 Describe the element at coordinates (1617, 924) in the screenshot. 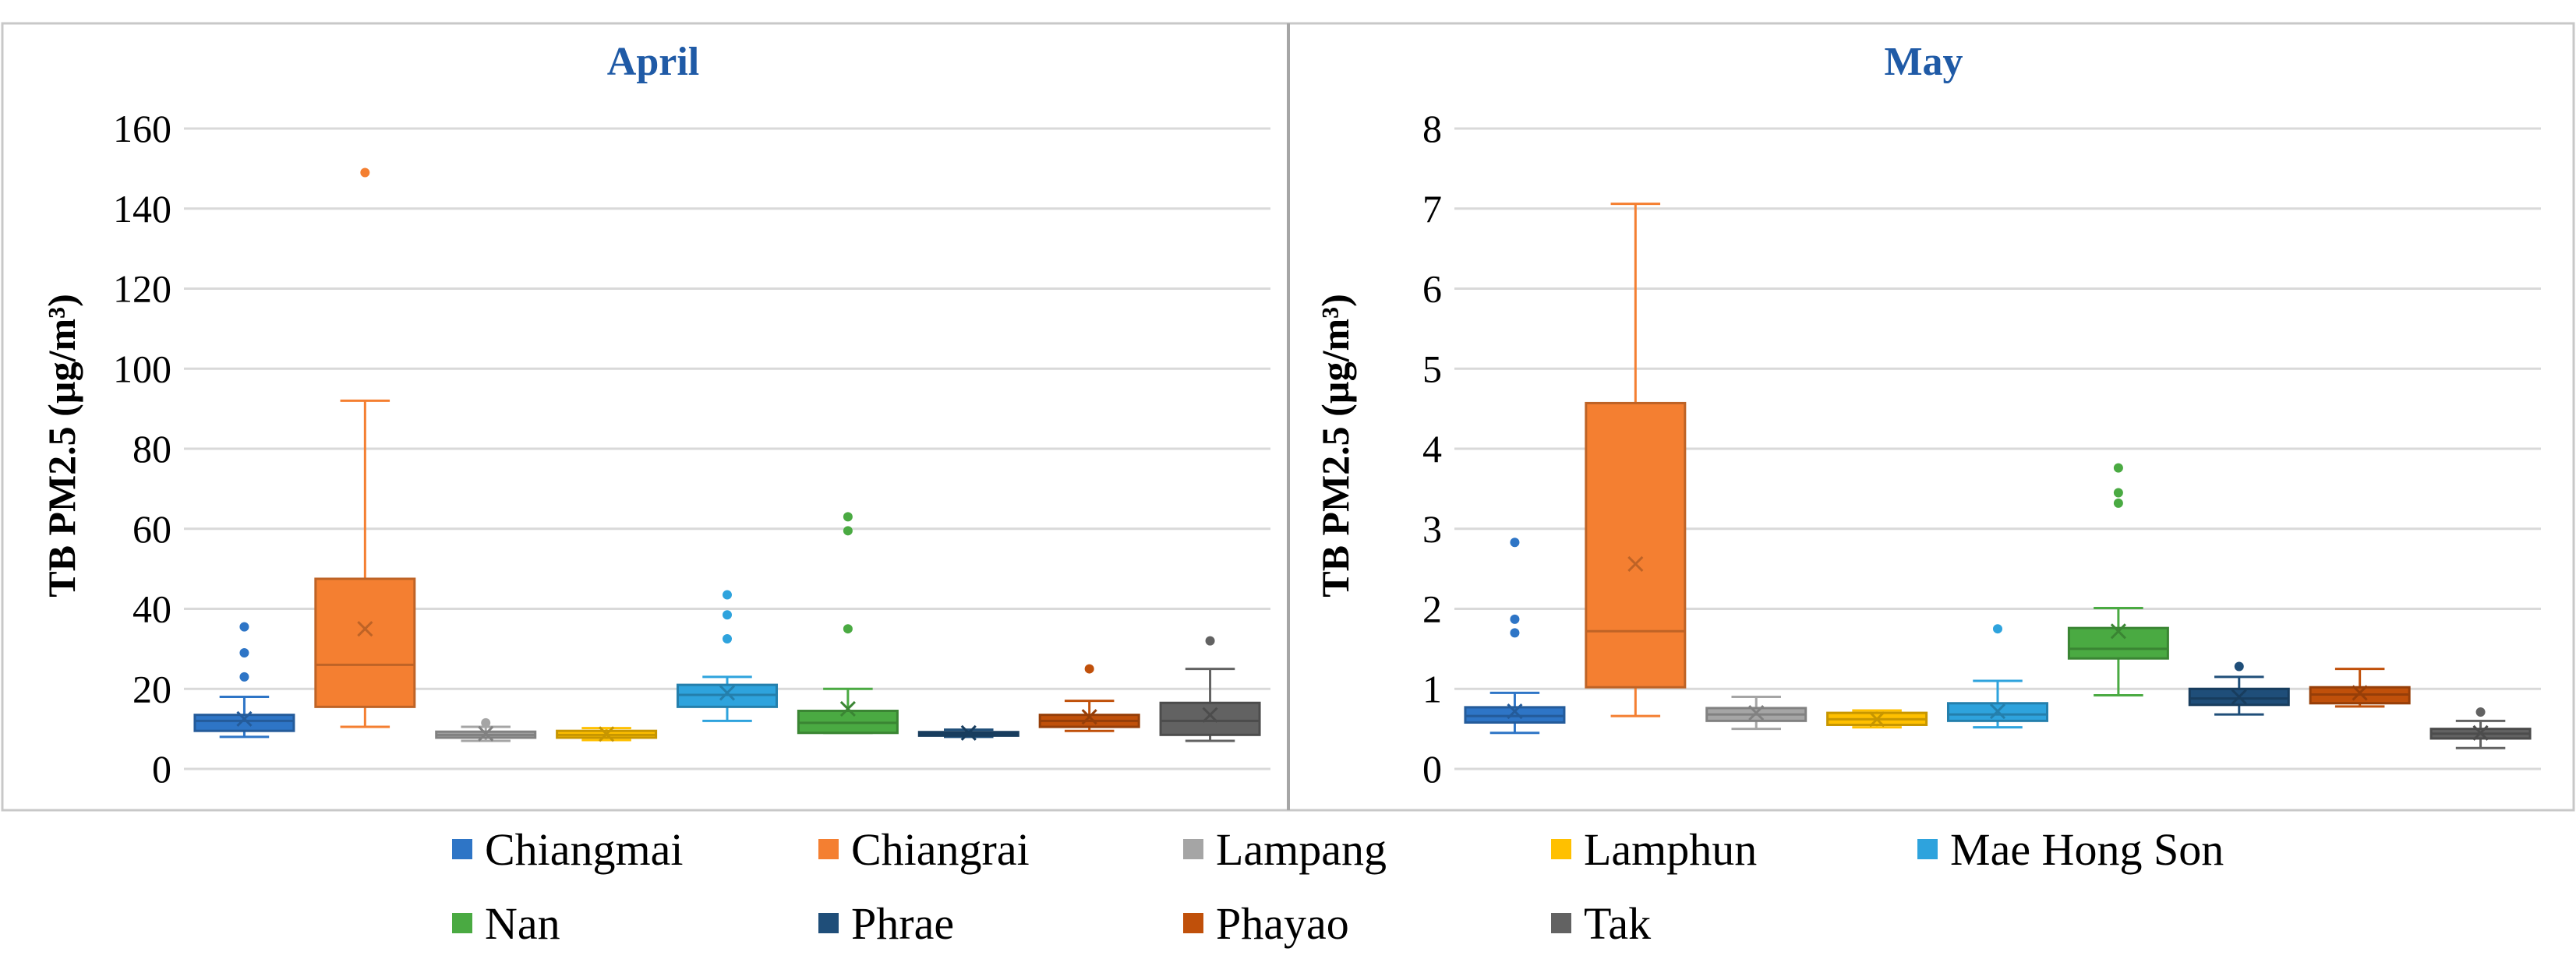

I see `legend-label: Tak` at that location.